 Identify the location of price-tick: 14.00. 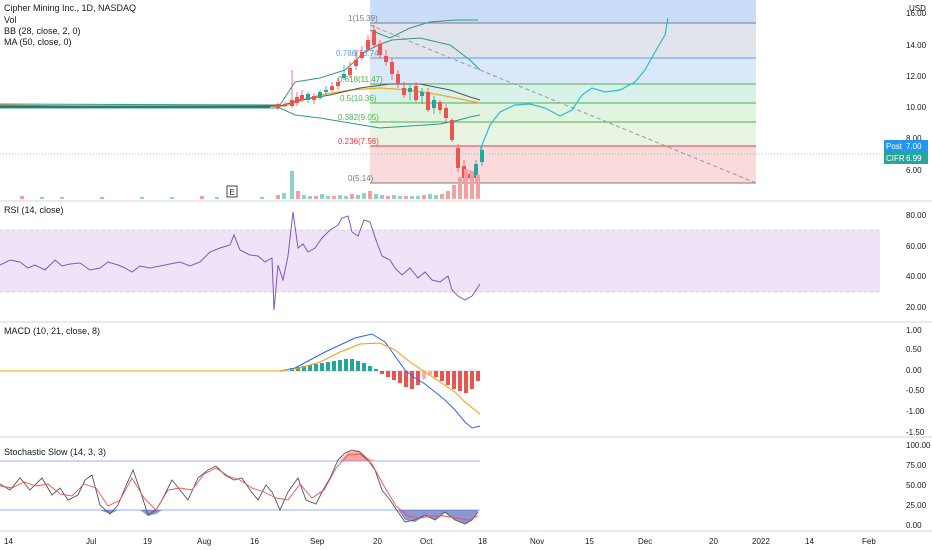
(916, 45).